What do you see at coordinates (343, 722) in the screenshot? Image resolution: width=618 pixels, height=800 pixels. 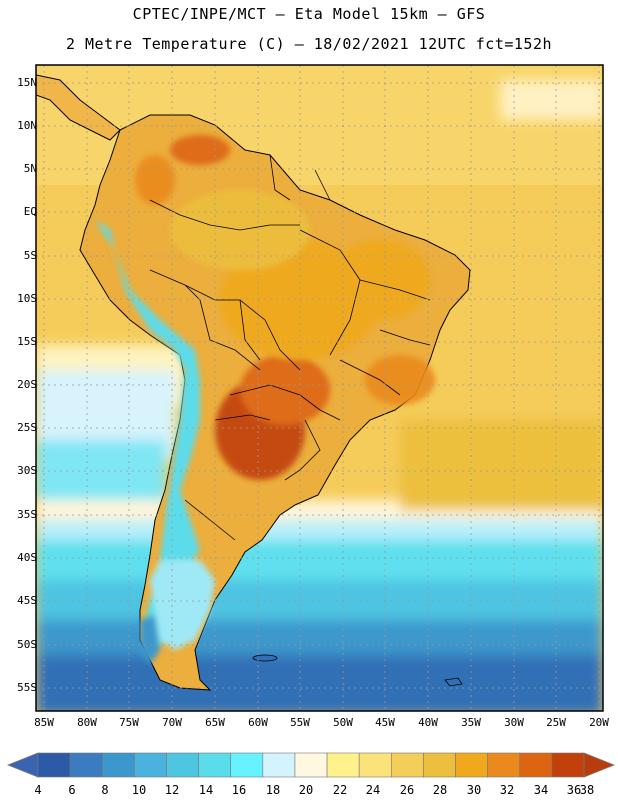 I see `lon-label: 50W` at bounding box center [343, 722].